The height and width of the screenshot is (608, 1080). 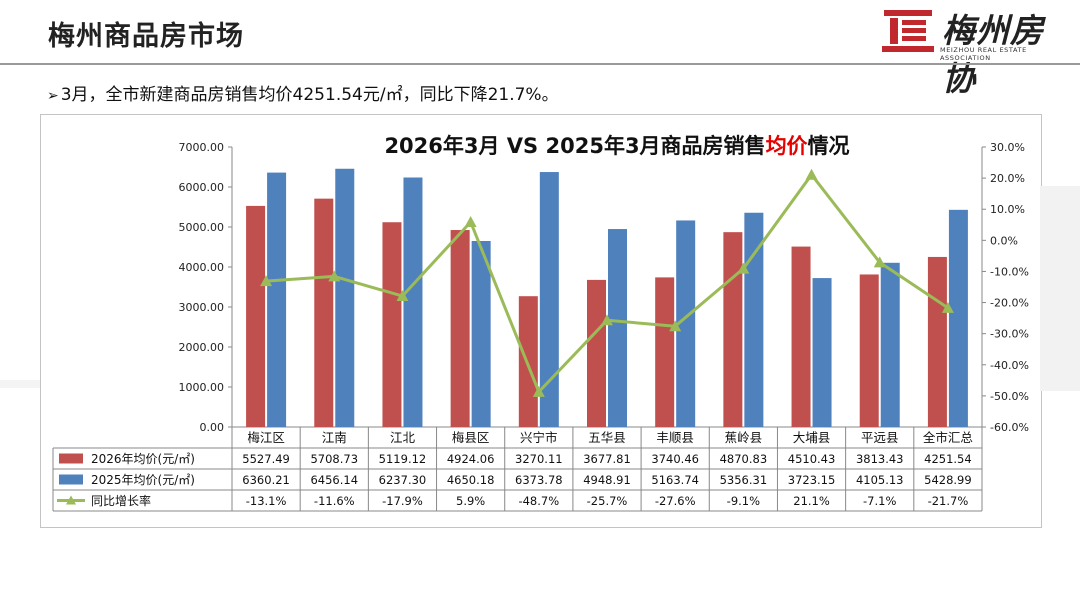 I want to click on y-left-tick-label: 7000.00, so click(x=202, y=147).